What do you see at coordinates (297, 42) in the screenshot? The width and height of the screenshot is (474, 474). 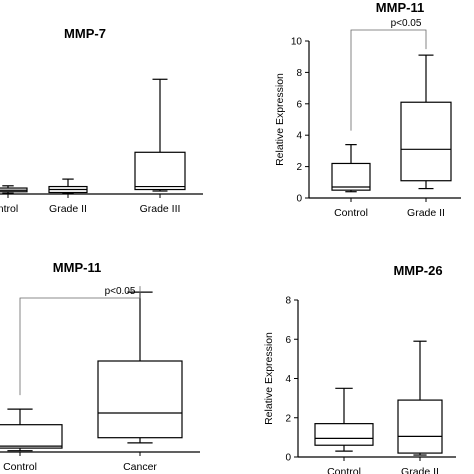 I see `y-tick-label: 10` at bounding box center [297, 42].